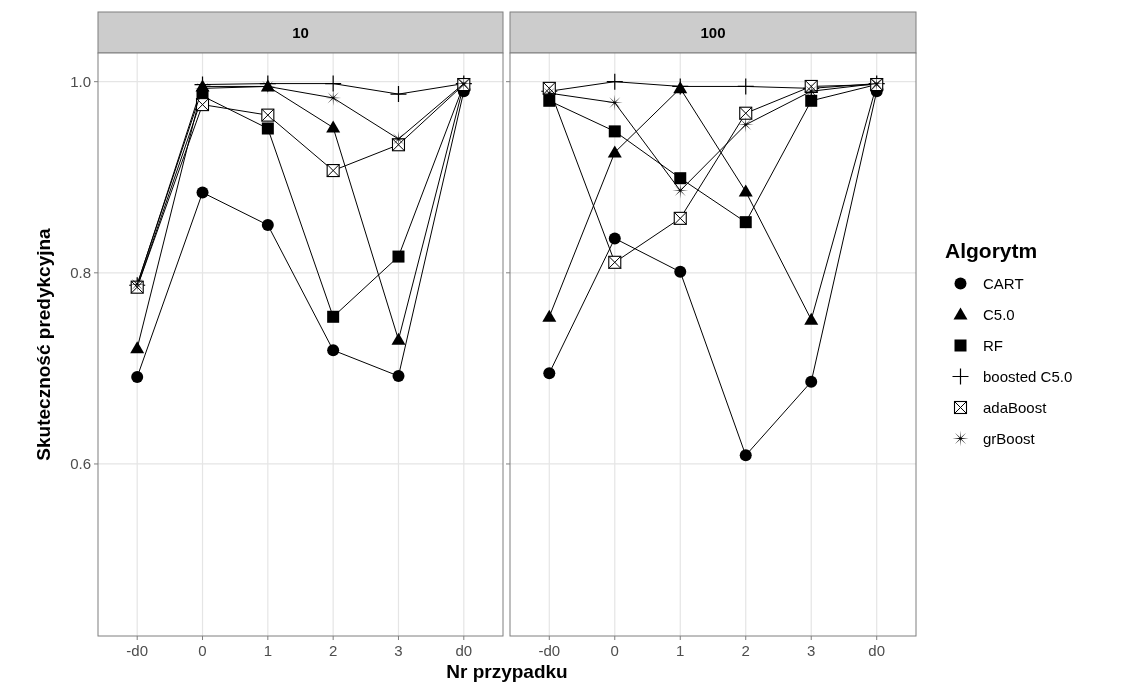 The height and width of the screenshot is (697, 1126). What do you see at coordinates (80, 464) in the screenshot?
I see `y-tick-label: 0.6` at bounding box center [80, 464].